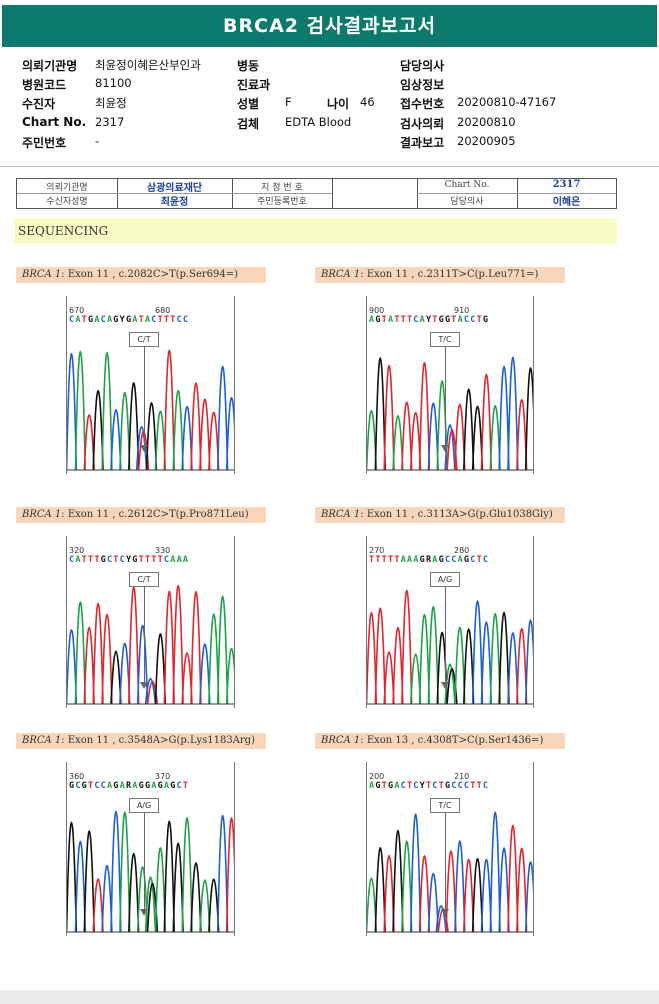 This screenshot has height=1004, width=659. I want to click on base-calls: TTTTTAAAGRAGCCAGCTC, so click(429, 560).